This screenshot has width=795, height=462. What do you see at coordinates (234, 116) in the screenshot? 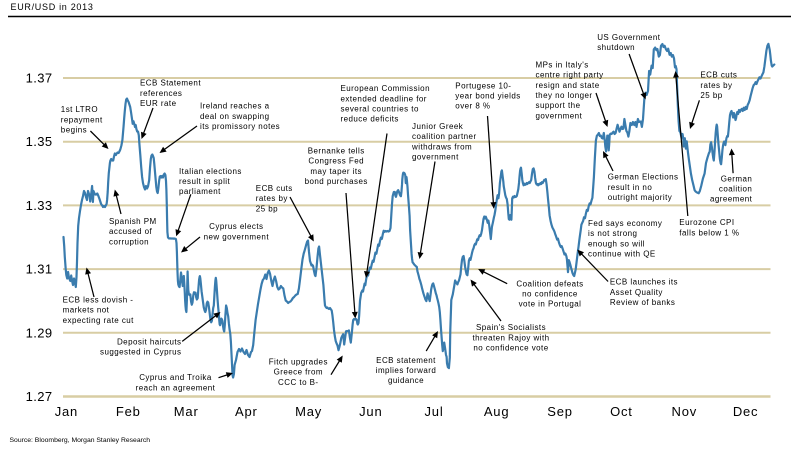
I see `svg-text: deal on swapping` at bounding box center [234, 116].